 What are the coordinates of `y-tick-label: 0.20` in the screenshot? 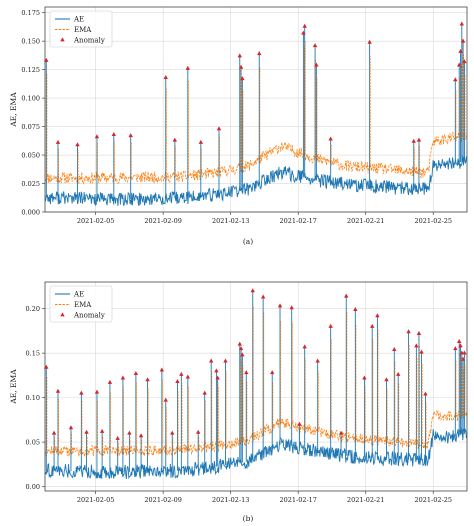 It's located at (33, 309).